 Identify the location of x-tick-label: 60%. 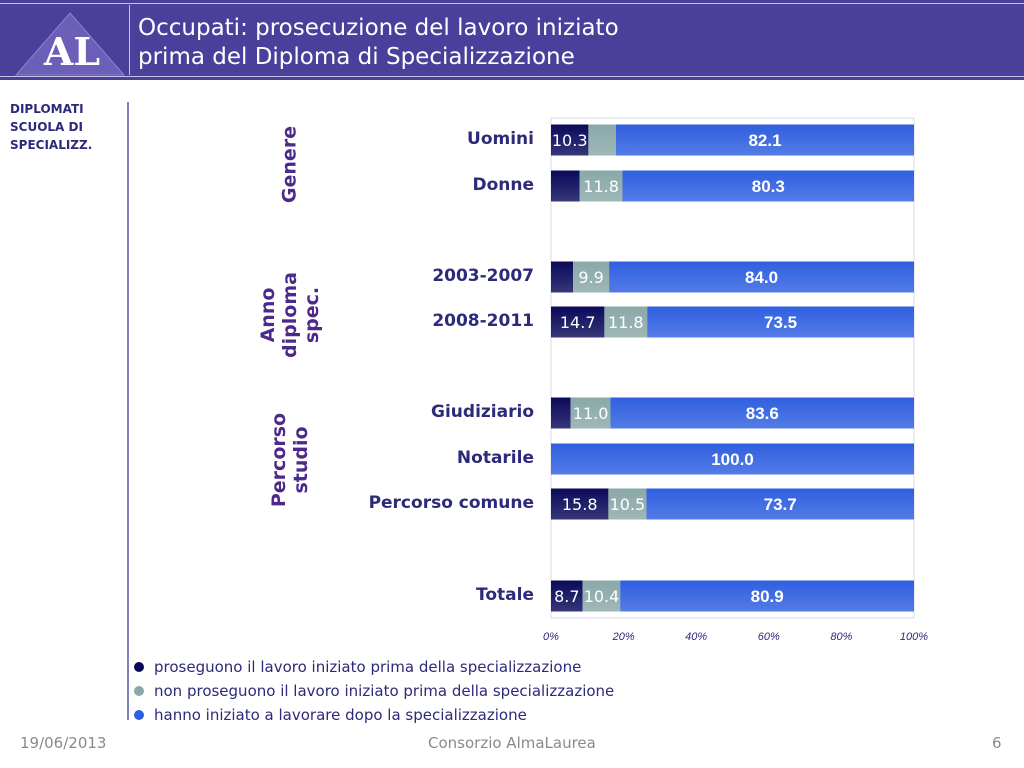
(769, 637).